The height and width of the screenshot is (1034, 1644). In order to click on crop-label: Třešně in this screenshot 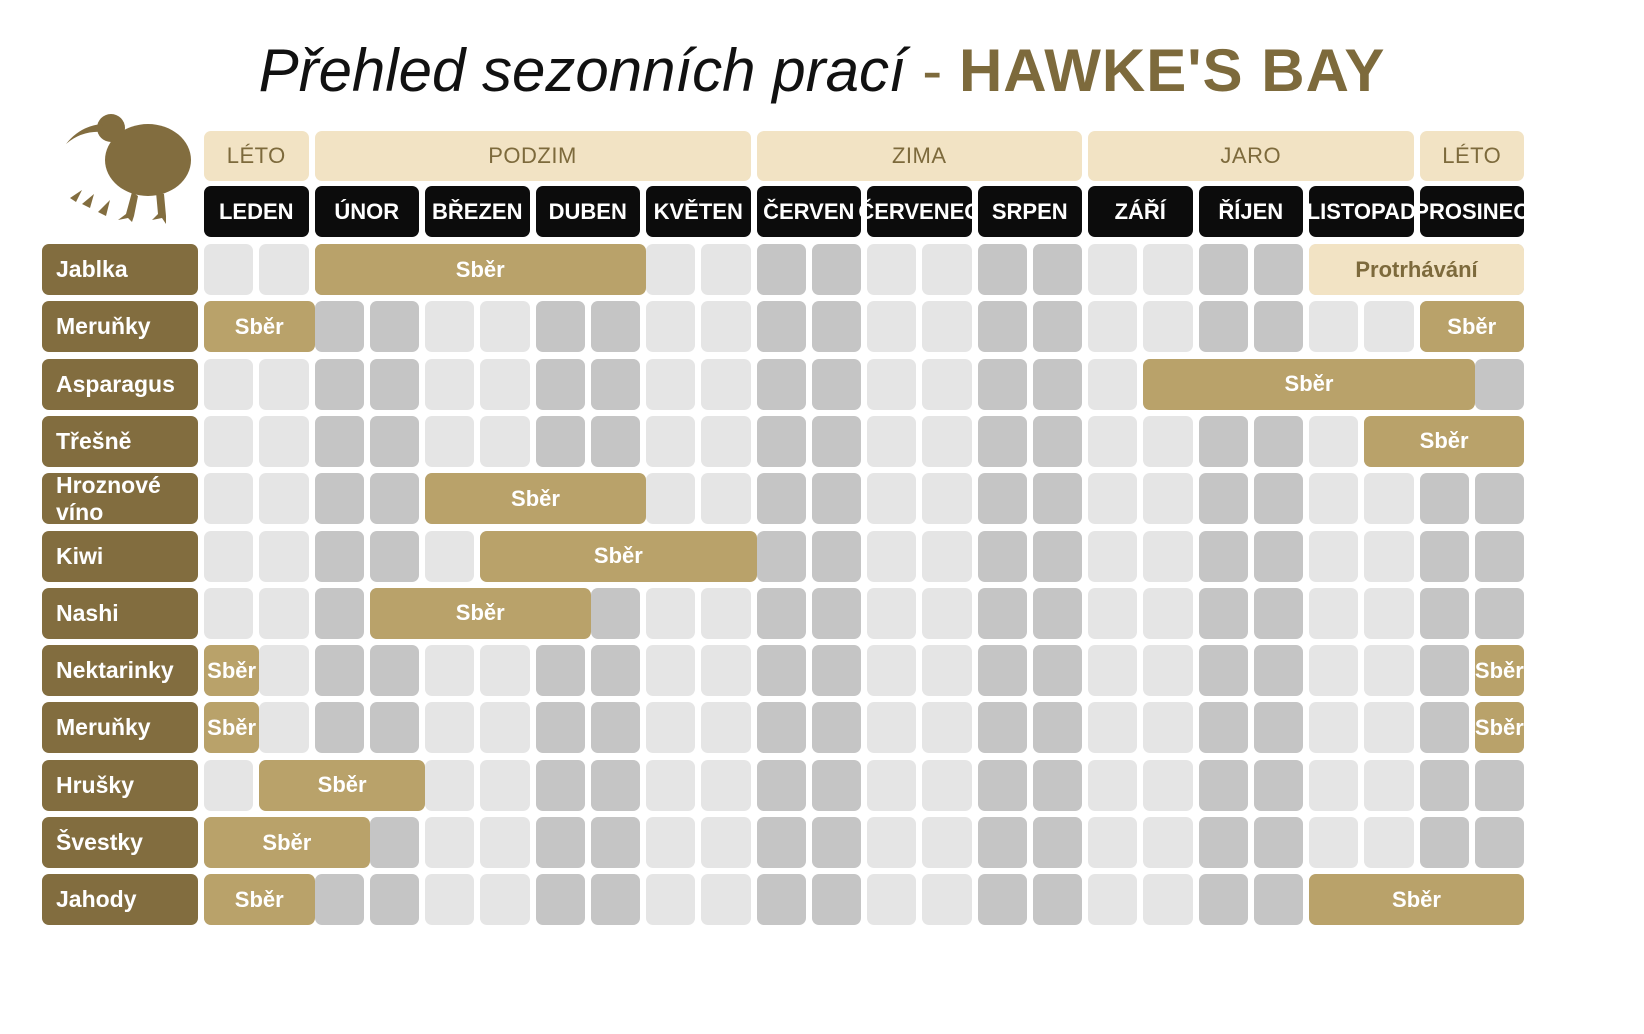, I will do `click(120, 441)`.